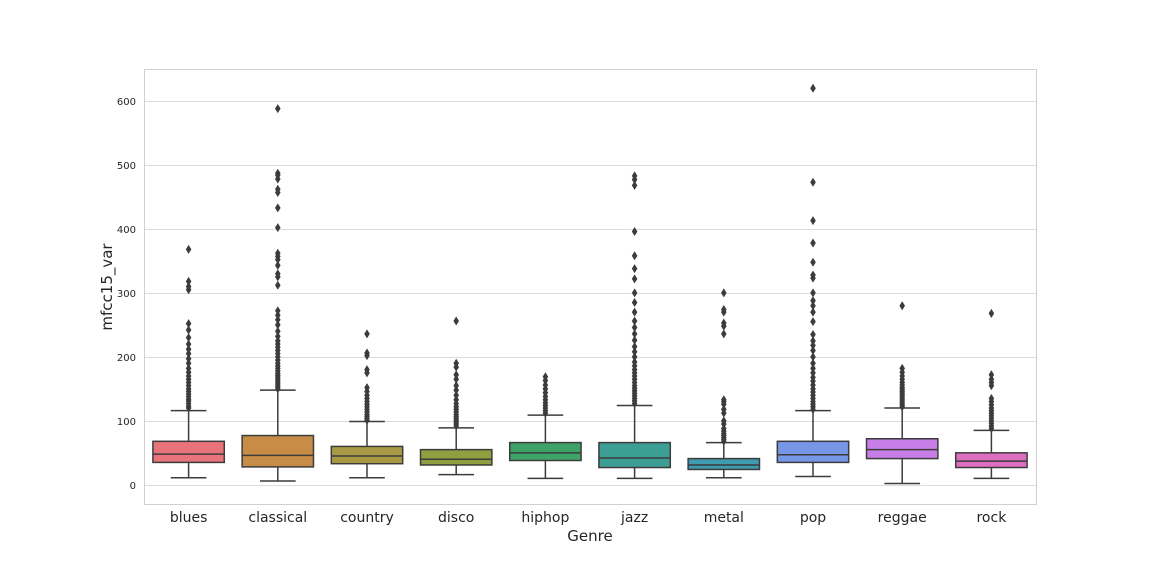 The width and height of the screenshot is (1152, 576). Describe the element at coordinates (133, 486) in the screenshot. I see `y-tick-label: 0` at that location.